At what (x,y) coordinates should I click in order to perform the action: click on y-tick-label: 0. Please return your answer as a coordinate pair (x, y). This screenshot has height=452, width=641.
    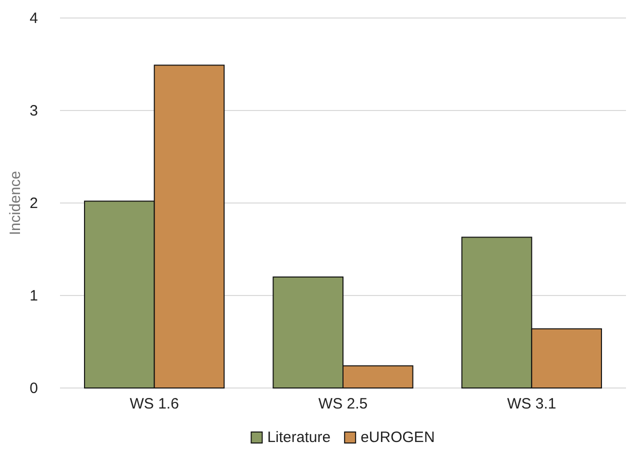
    Looking at the image, I should click on (34, 388).